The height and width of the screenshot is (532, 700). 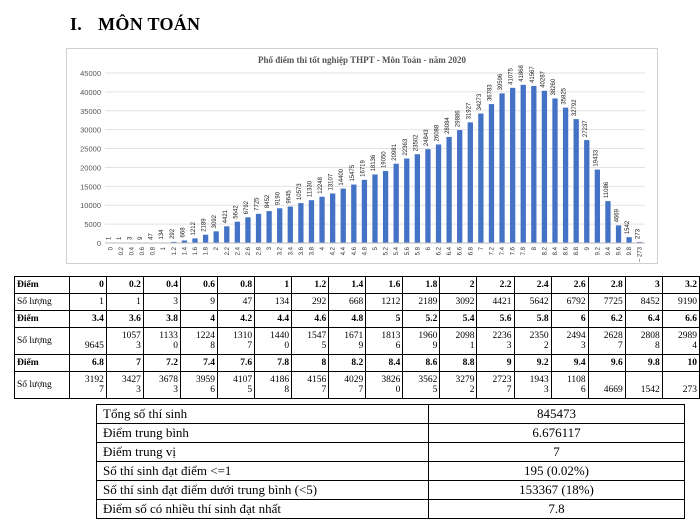 I want to click on section-title: MÔN TOÁN, so click(x=149, y=24).